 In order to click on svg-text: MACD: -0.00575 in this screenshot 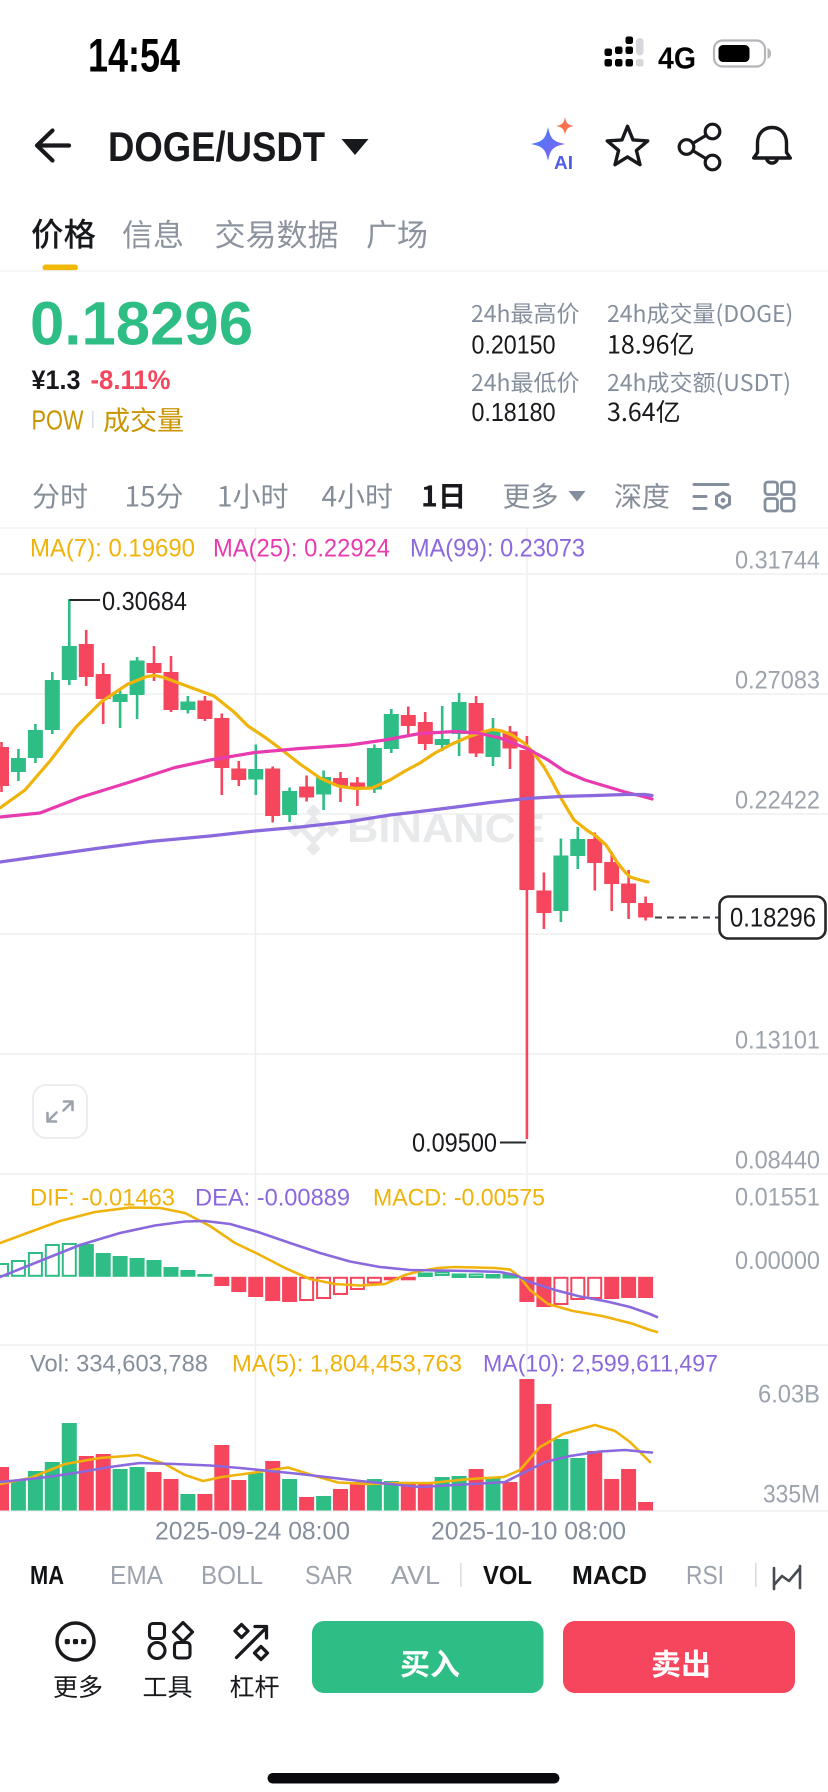, I will do `click(459, 1198)`.